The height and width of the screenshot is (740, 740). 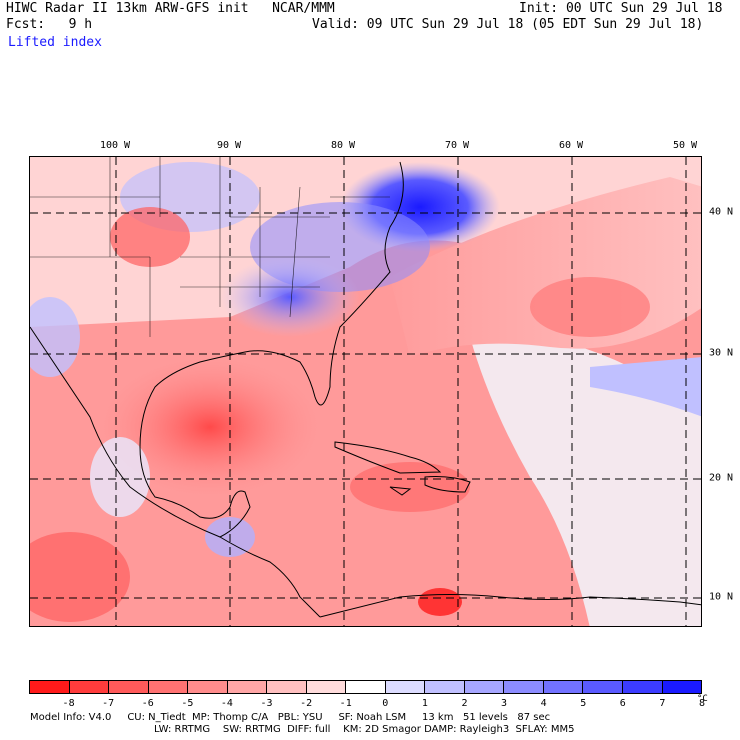 I want to click on lon-label-90w: 90 W, so click(x=229, y=145).